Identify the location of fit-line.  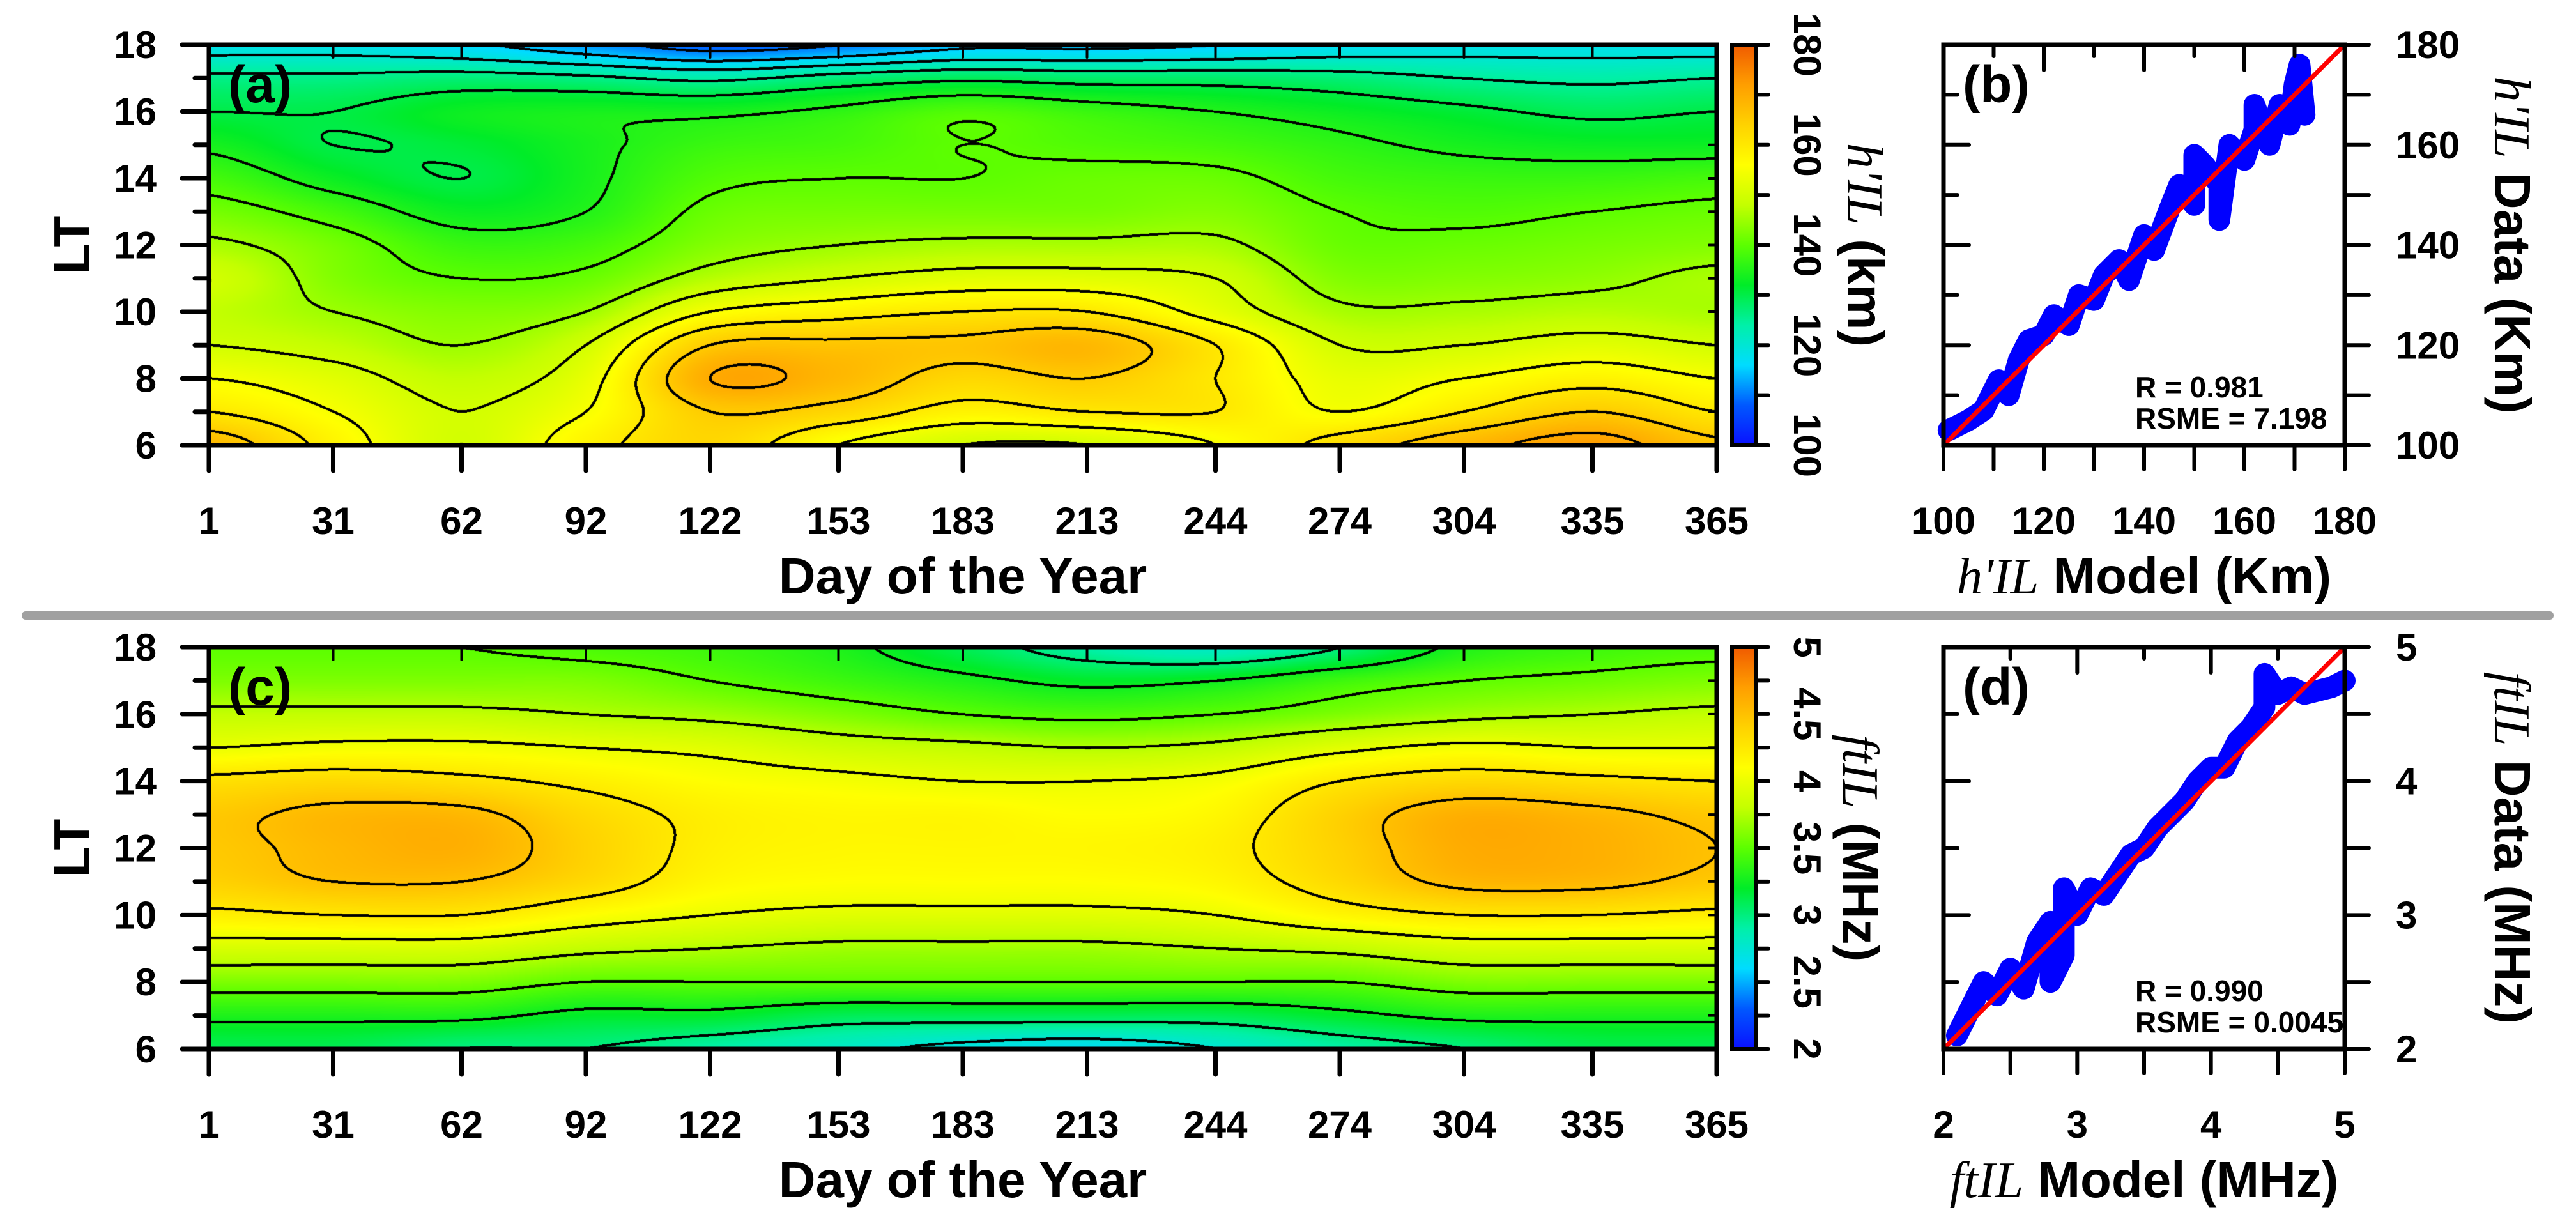
(2144, 245).